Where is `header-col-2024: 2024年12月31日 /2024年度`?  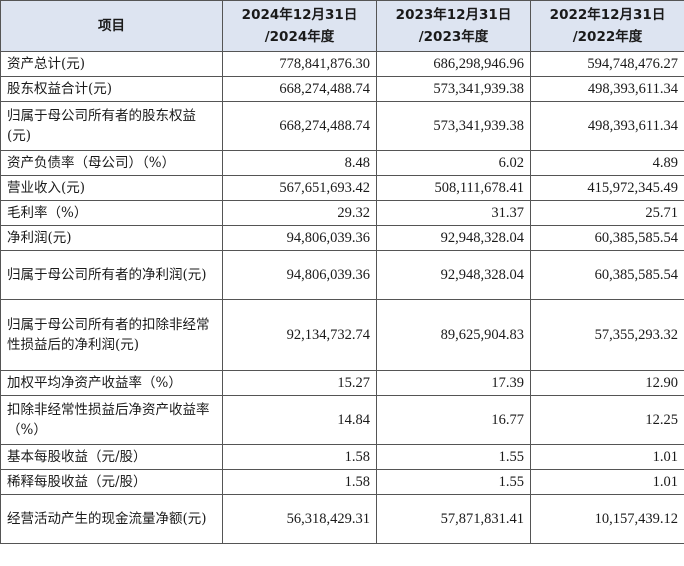
header-col-2024: 2024年12月31日 /2024年度 is located at coordinates (299, 26).